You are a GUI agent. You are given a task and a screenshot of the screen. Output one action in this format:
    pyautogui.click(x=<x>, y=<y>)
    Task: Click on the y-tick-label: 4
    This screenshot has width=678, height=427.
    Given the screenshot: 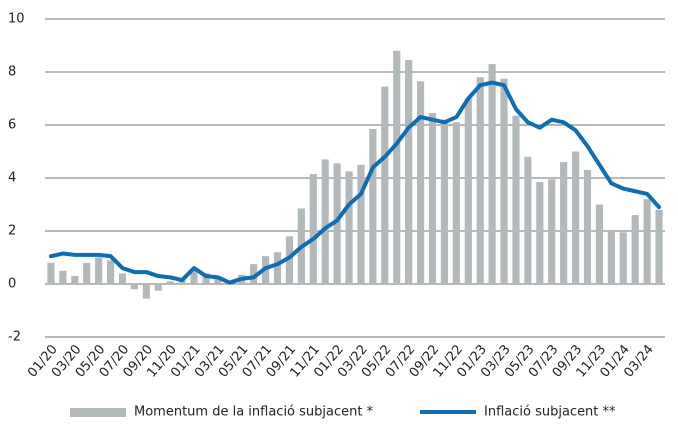 What is the action you would take?
    pyautogui.click(x=12, y=178)
    